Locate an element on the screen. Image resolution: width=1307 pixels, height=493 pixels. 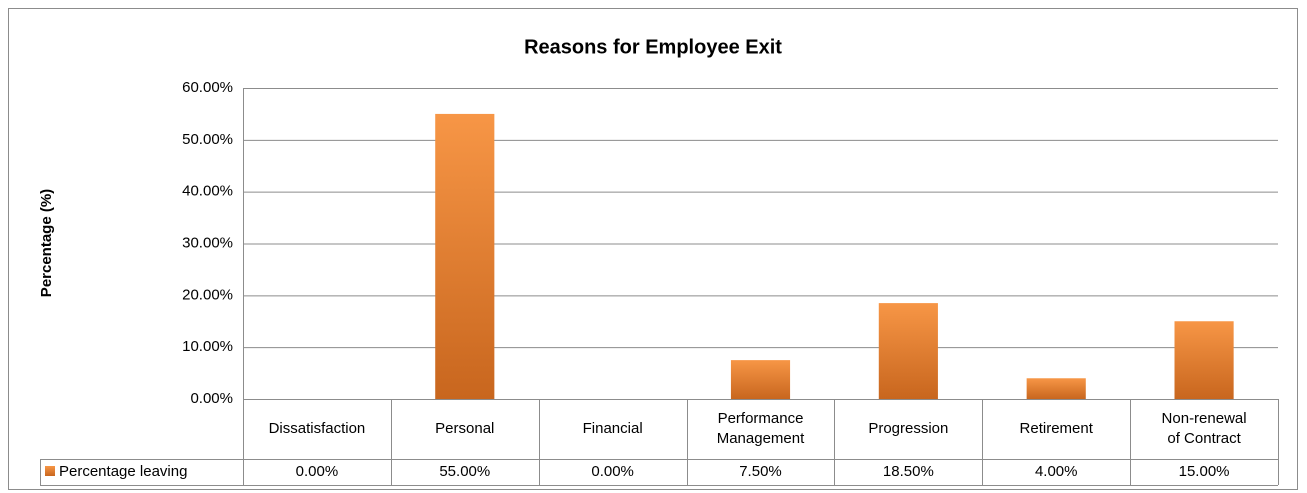
data-table-value: 7.50% is located at coordinates (760, 471).